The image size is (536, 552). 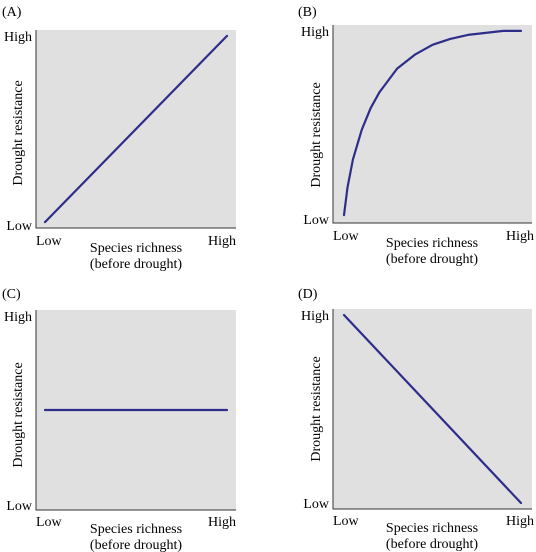 I want to click on panel-a-ytick-low: Low, so click(x=19, y=226).